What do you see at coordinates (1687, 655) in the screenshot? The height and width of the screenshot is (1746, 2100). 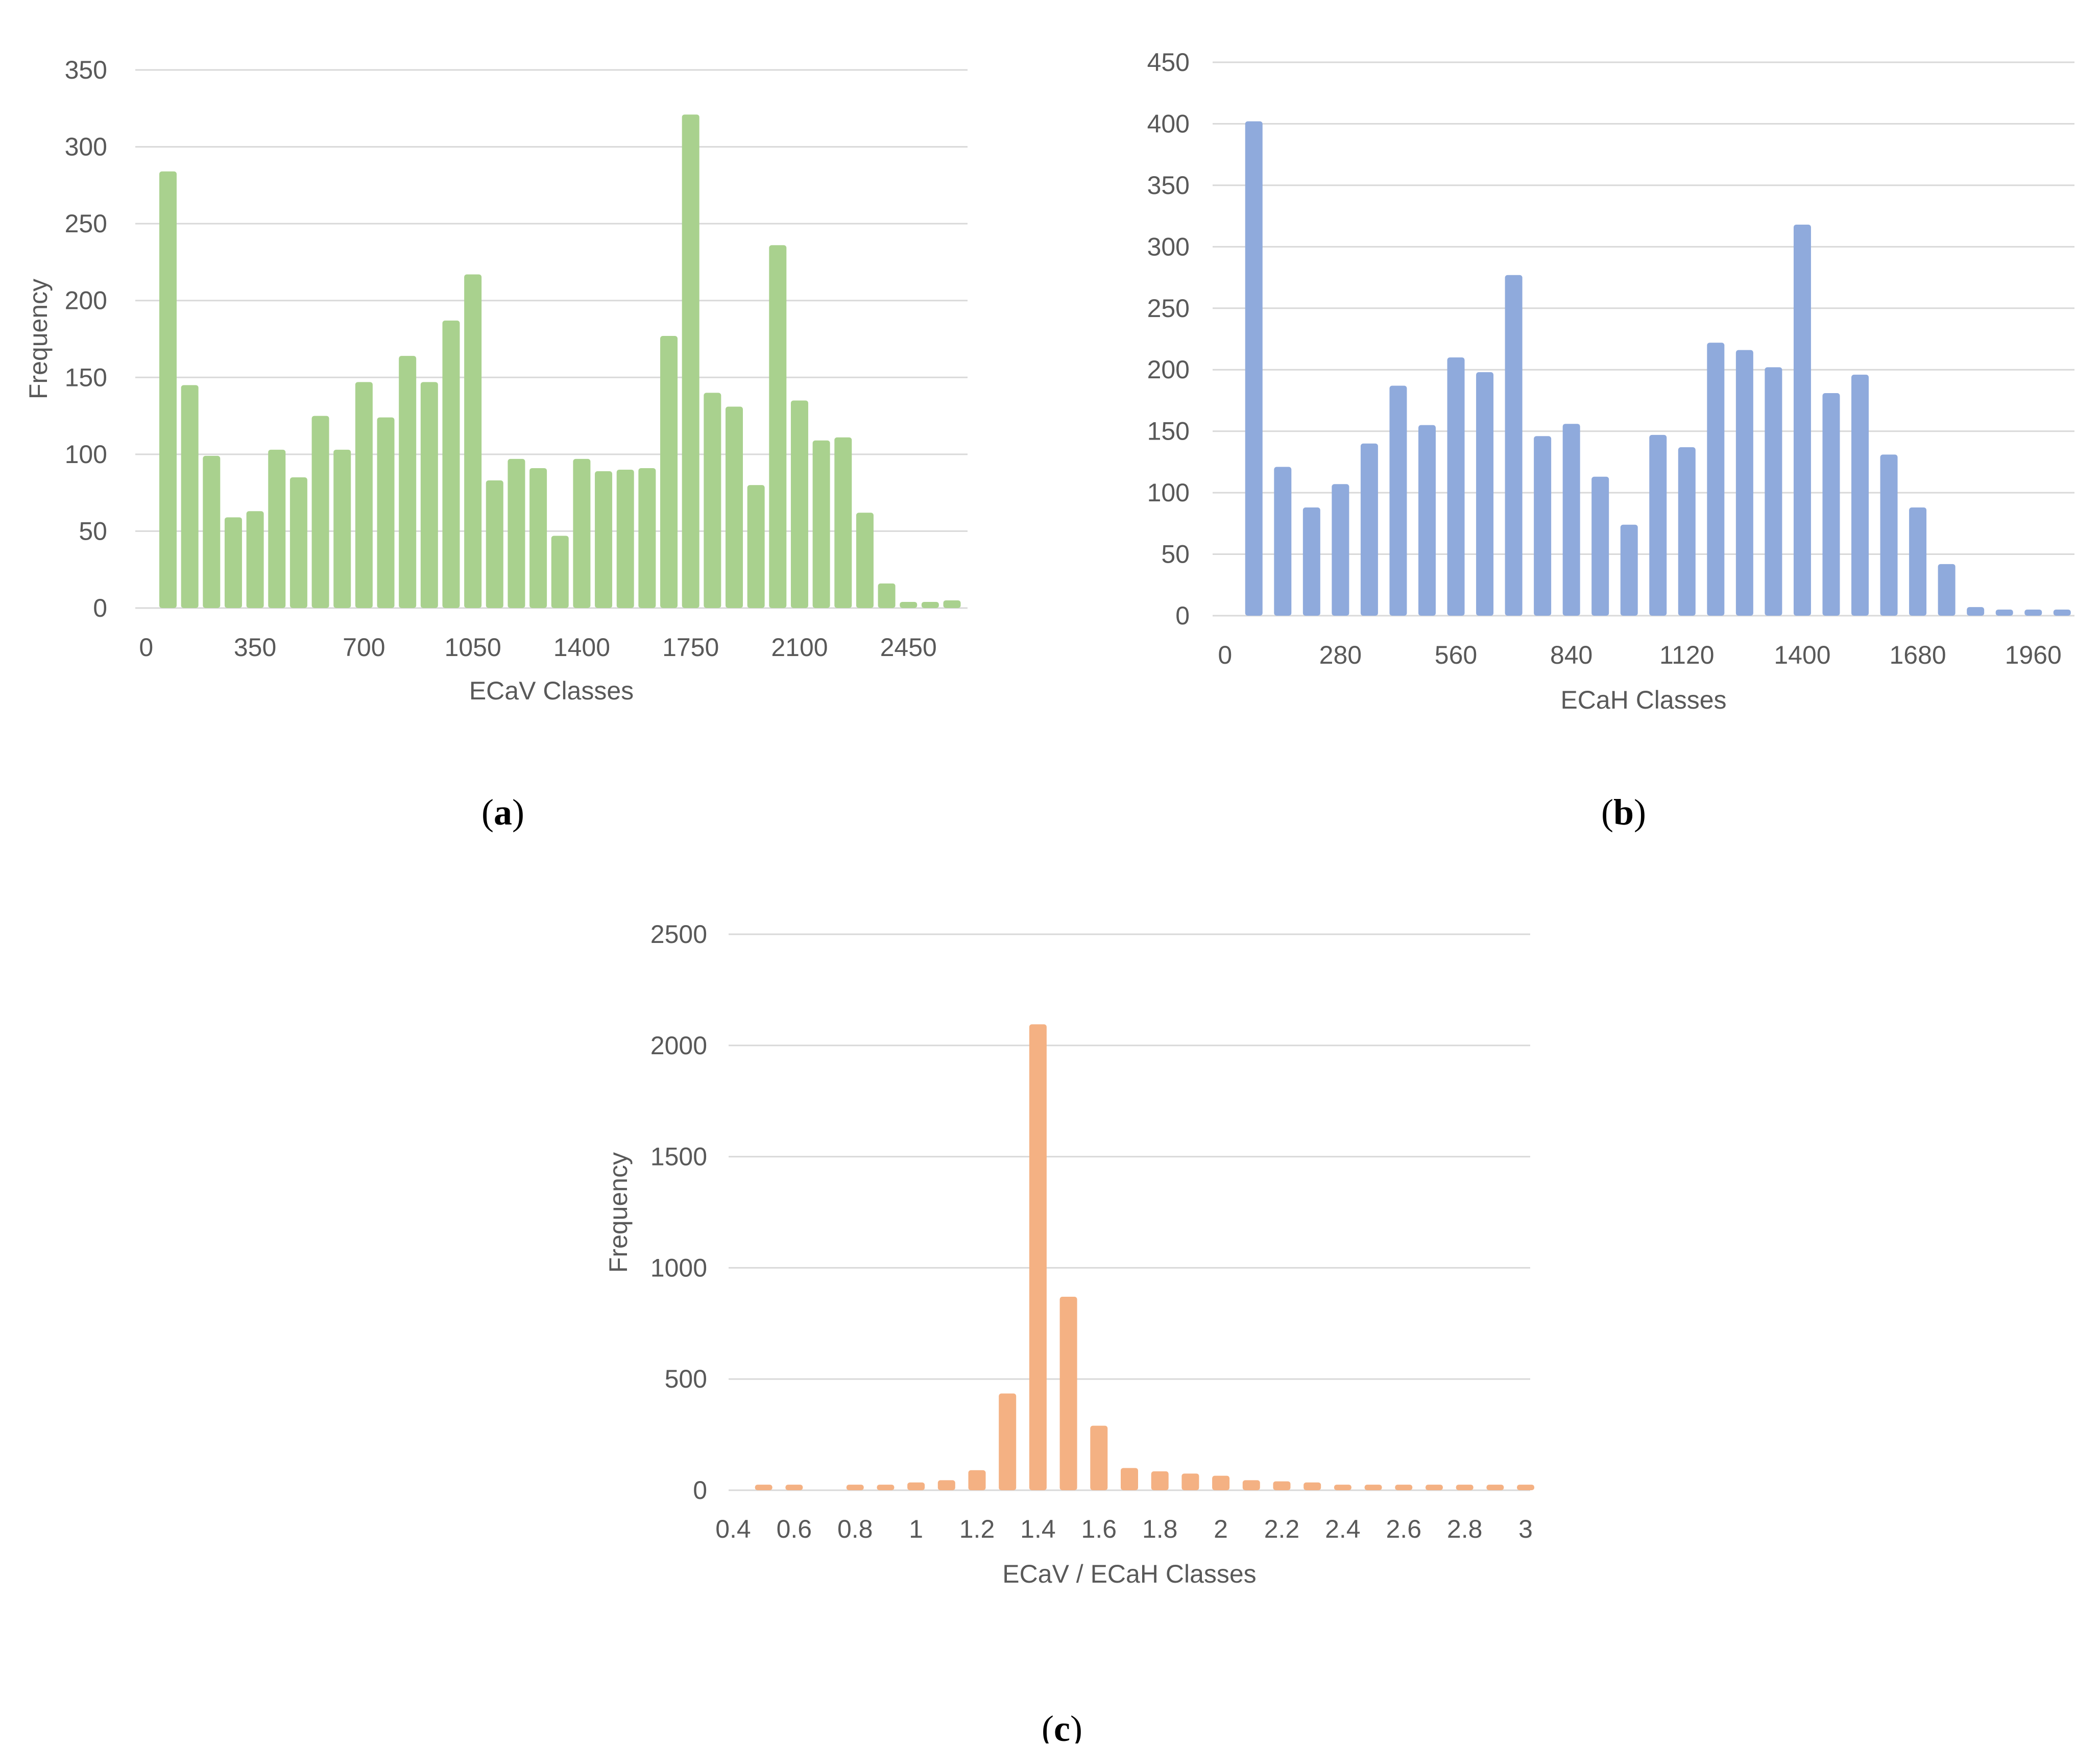 I see `x-tick-label: 1120` at bounding box center [1687, 655].